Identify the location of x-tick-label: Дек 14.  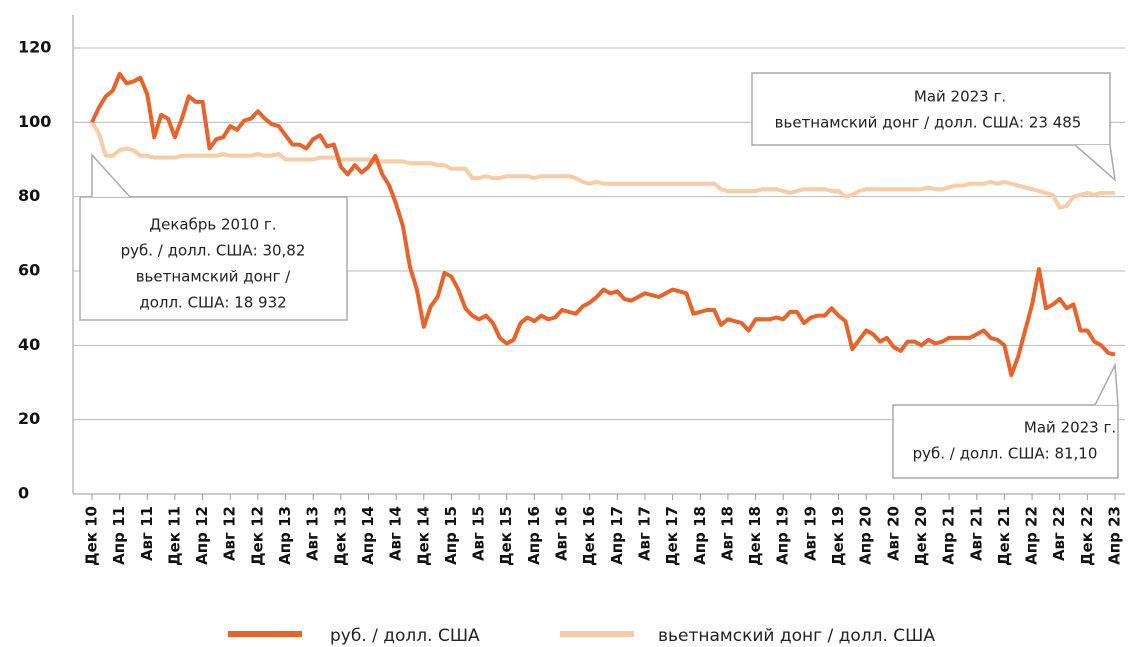
(423, 536).